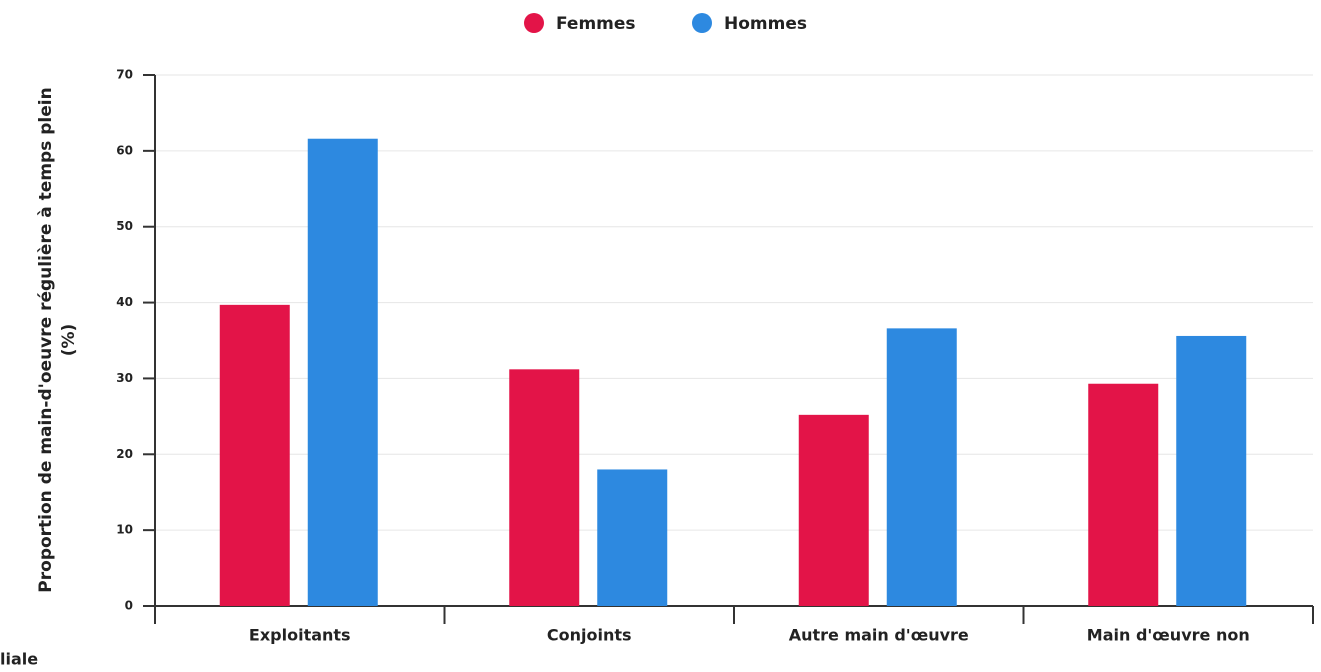 Image resolution: width=1321 pixels, height=672 pixels. What do you see at coordinates (300, 635) in the screenshot?
I see `x-tick-label: Exploitants` at bounding box center [300, 635].